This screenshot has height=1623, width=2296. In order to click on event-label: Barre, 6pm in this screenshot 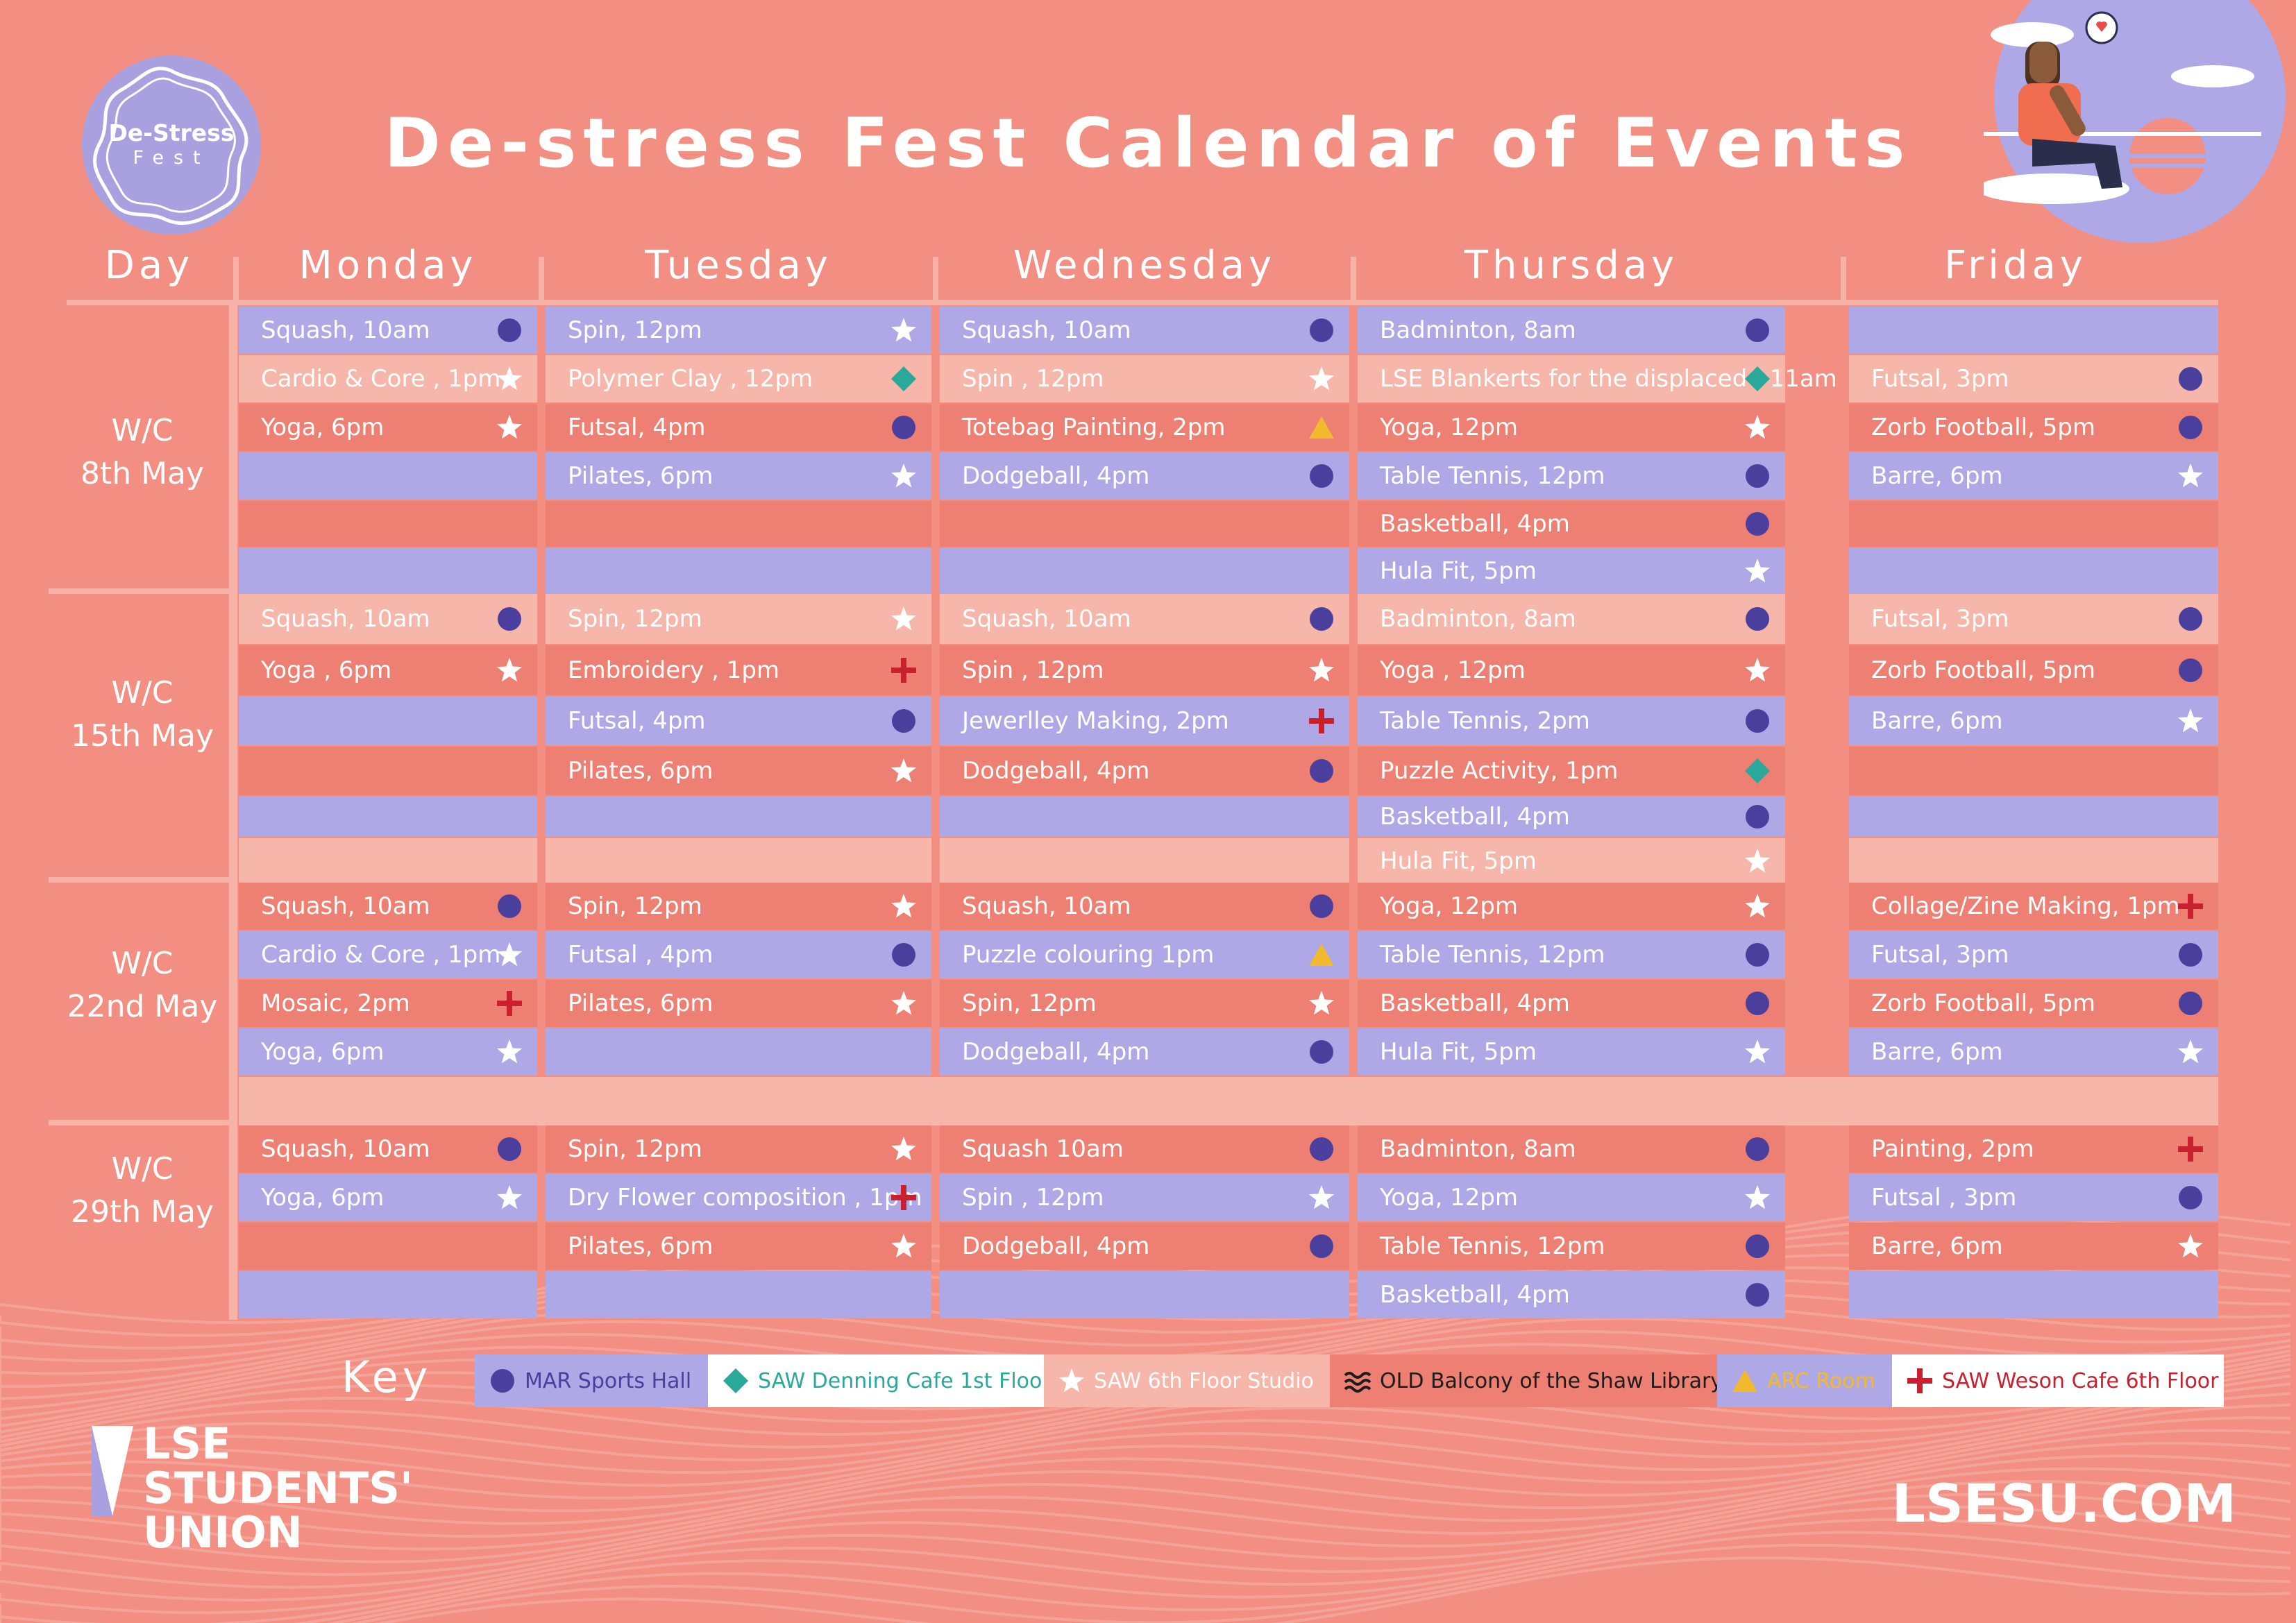, I will do `click(1937, 1052)`.